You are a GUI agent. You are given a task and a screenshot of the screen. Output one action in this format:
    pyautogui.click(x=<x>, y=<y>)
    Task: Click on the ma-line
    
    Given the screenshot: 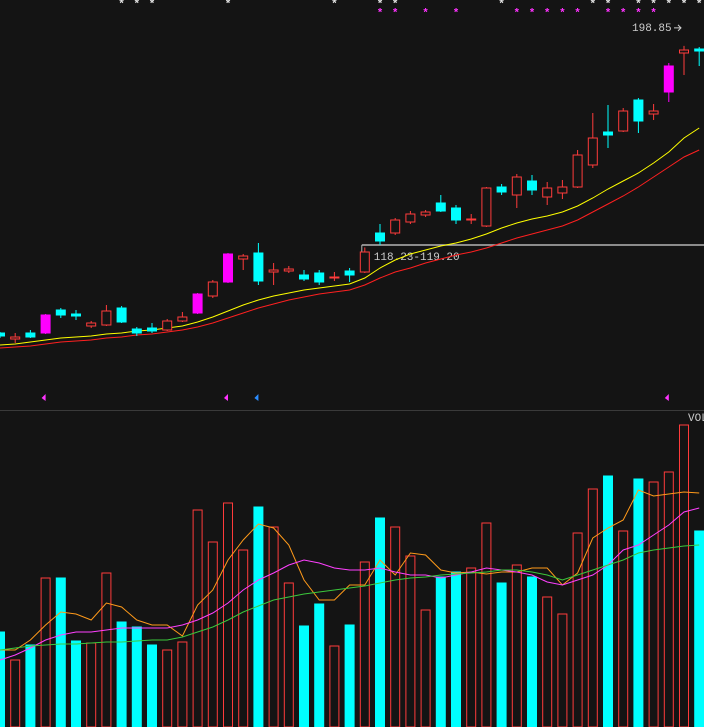 What is the action you would take?
    pyautogui.click(x=350, y=597)
    